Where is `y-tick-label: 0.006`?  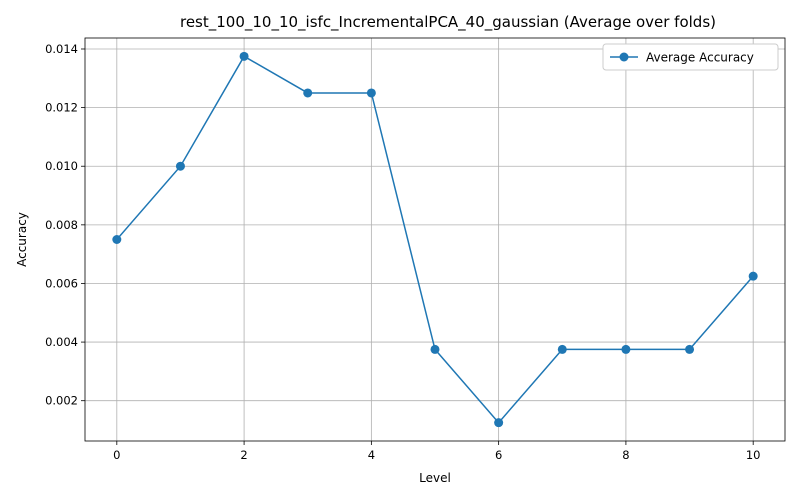 y-tick-label: 0.006 is located at coordinates (61, 283).